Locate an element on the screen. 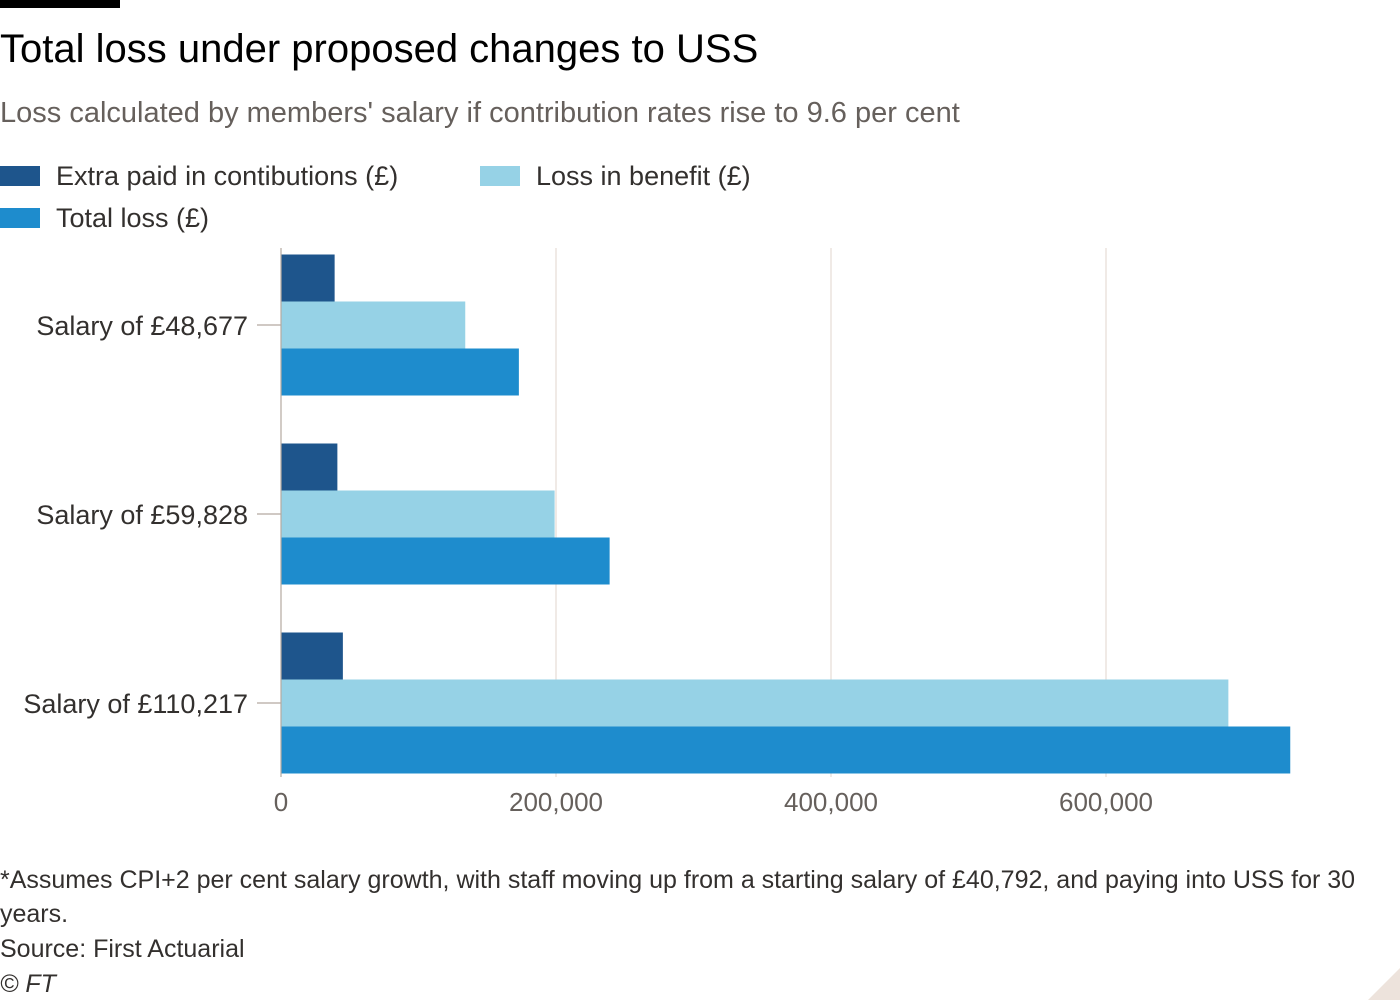 This screenshot has width=1400, height=1000. legend-label-total-loss: Total loss (£) is located at coordinates (133, 217).